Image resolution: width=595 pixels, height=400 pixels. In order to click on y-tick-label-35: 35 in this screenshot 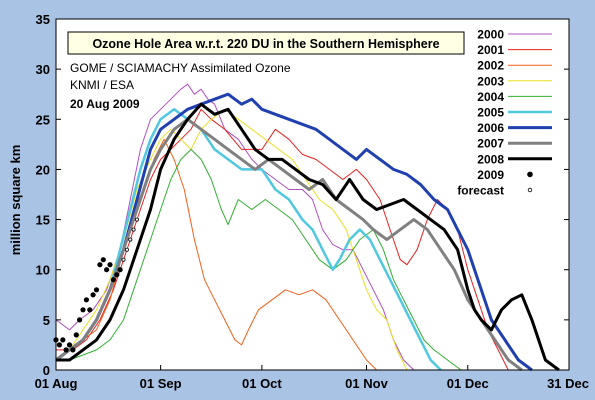, I will do `click(43, 19)`.